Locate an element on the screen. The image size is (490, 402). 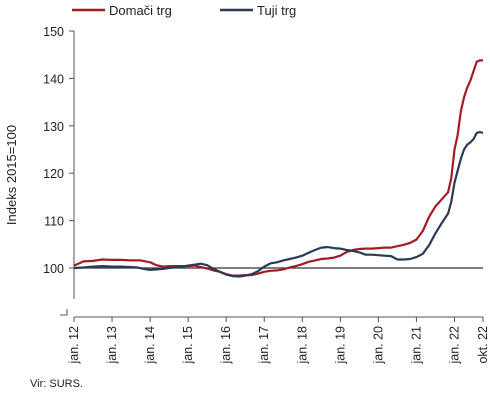
x-tick-label: jan. 22 is located at coordinates (454, 345).